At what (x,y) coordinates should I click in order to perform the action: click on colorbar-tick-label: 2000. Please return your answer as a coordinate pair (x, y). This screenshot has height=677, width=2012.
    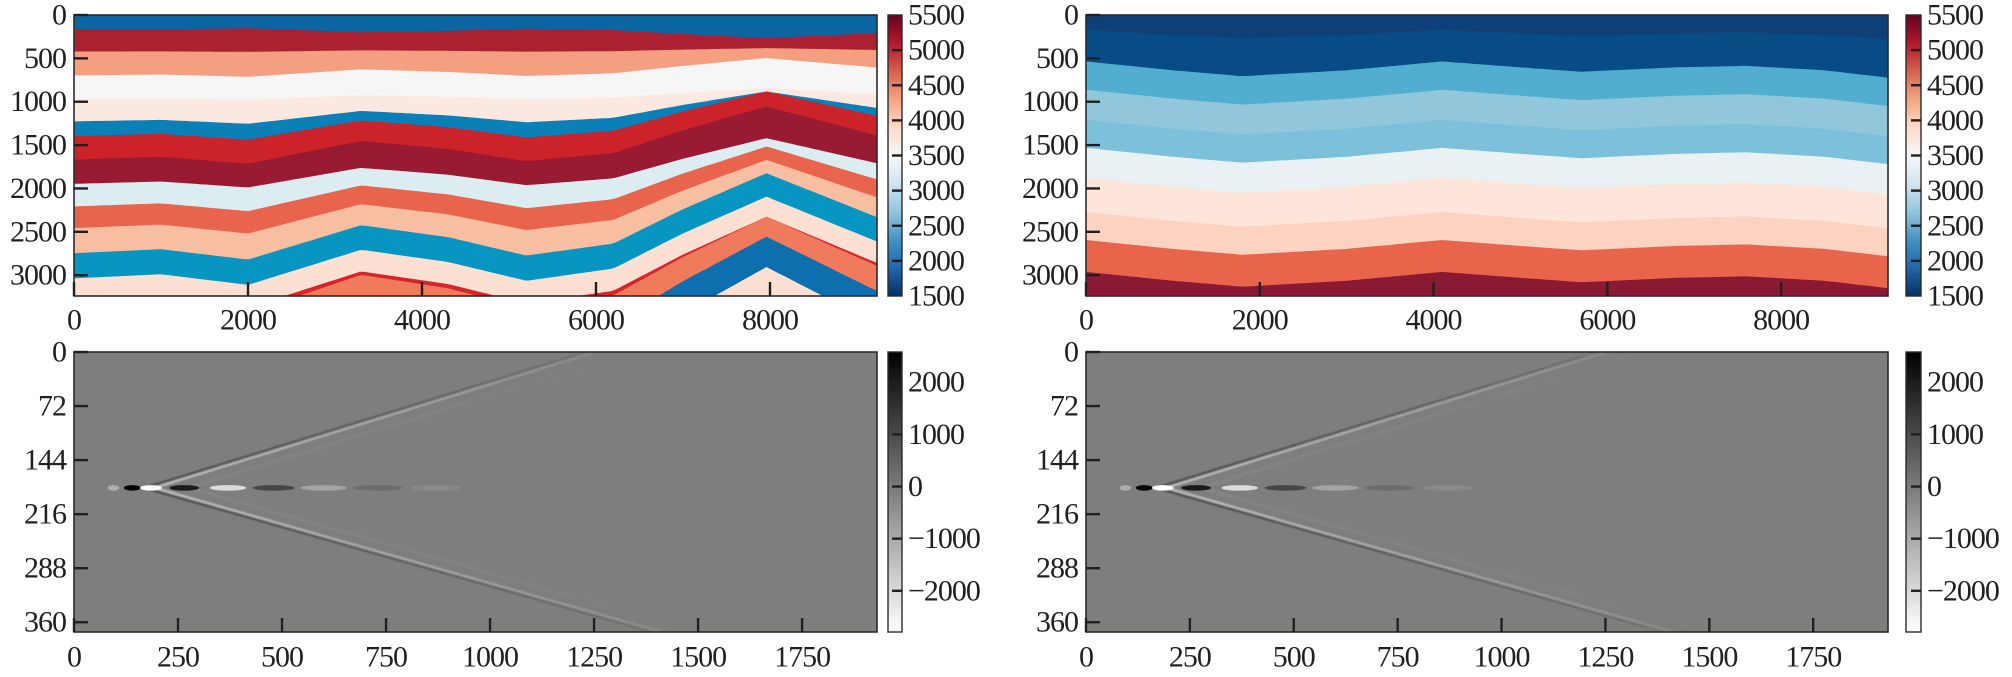
    Looking at the image, I should click on (1955, 260).